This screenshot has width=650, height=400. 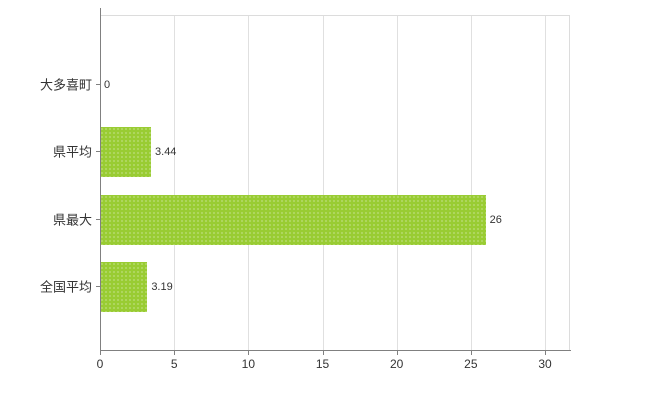 What do you see at coordinates (545, 364) in the screenshot?
I see `x-tick-label: 30` at bounding box center [545, 364].